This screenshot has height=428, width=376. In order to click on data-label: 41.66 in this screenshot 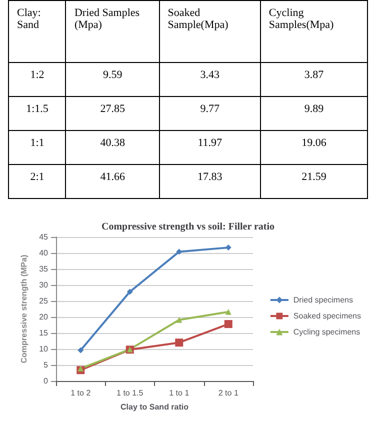, I will do `click(113, 181)`.